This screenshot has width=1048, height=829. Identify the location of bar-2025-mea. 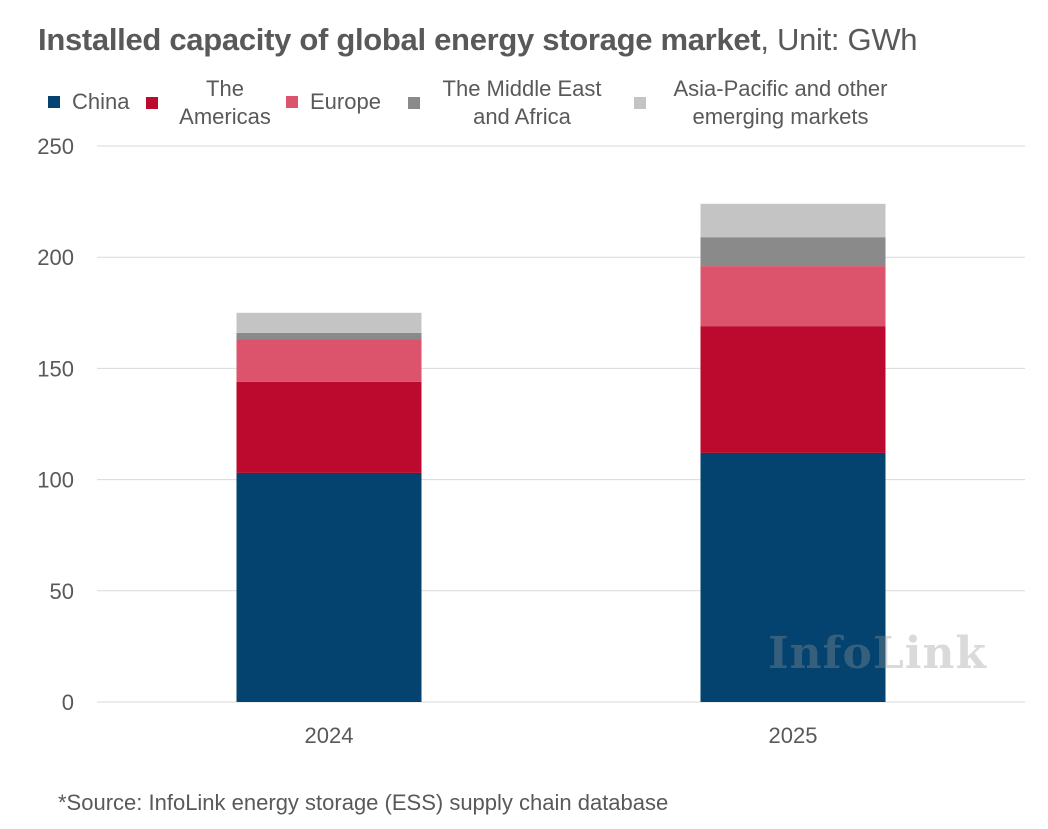
(793, 252).